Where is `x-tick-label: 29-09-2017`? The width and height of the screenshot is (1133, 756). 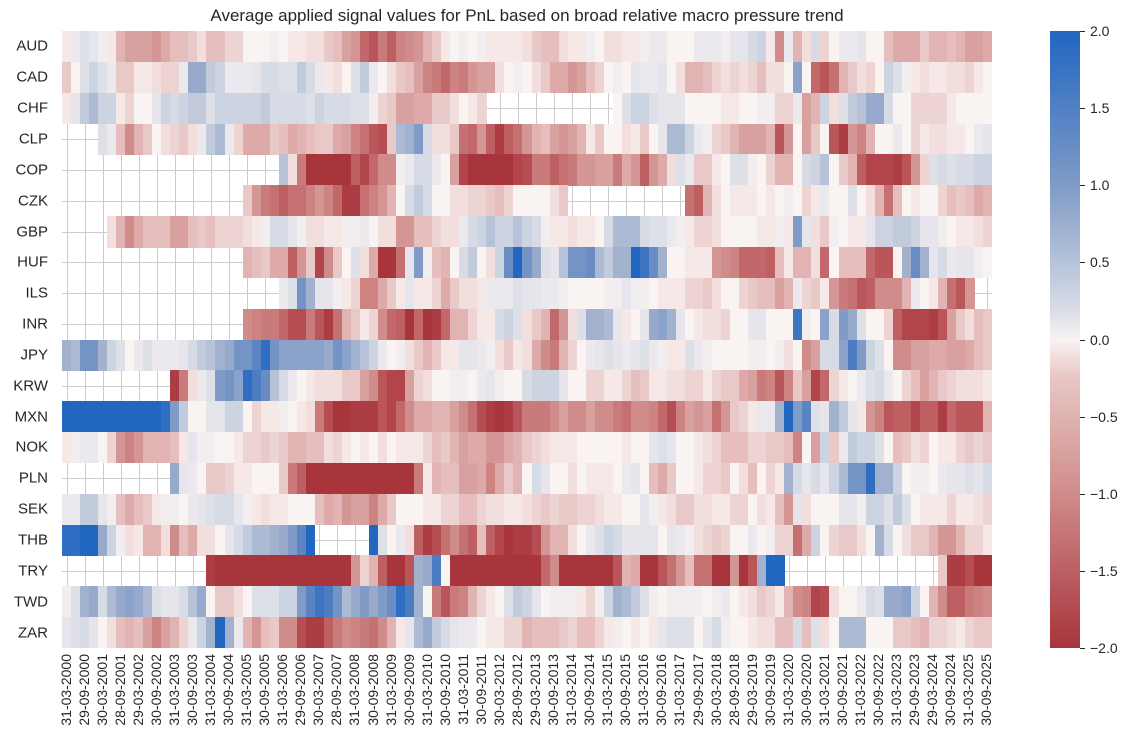
x-tick-label: 29-09-2017 is located at coordinates (697, 690).